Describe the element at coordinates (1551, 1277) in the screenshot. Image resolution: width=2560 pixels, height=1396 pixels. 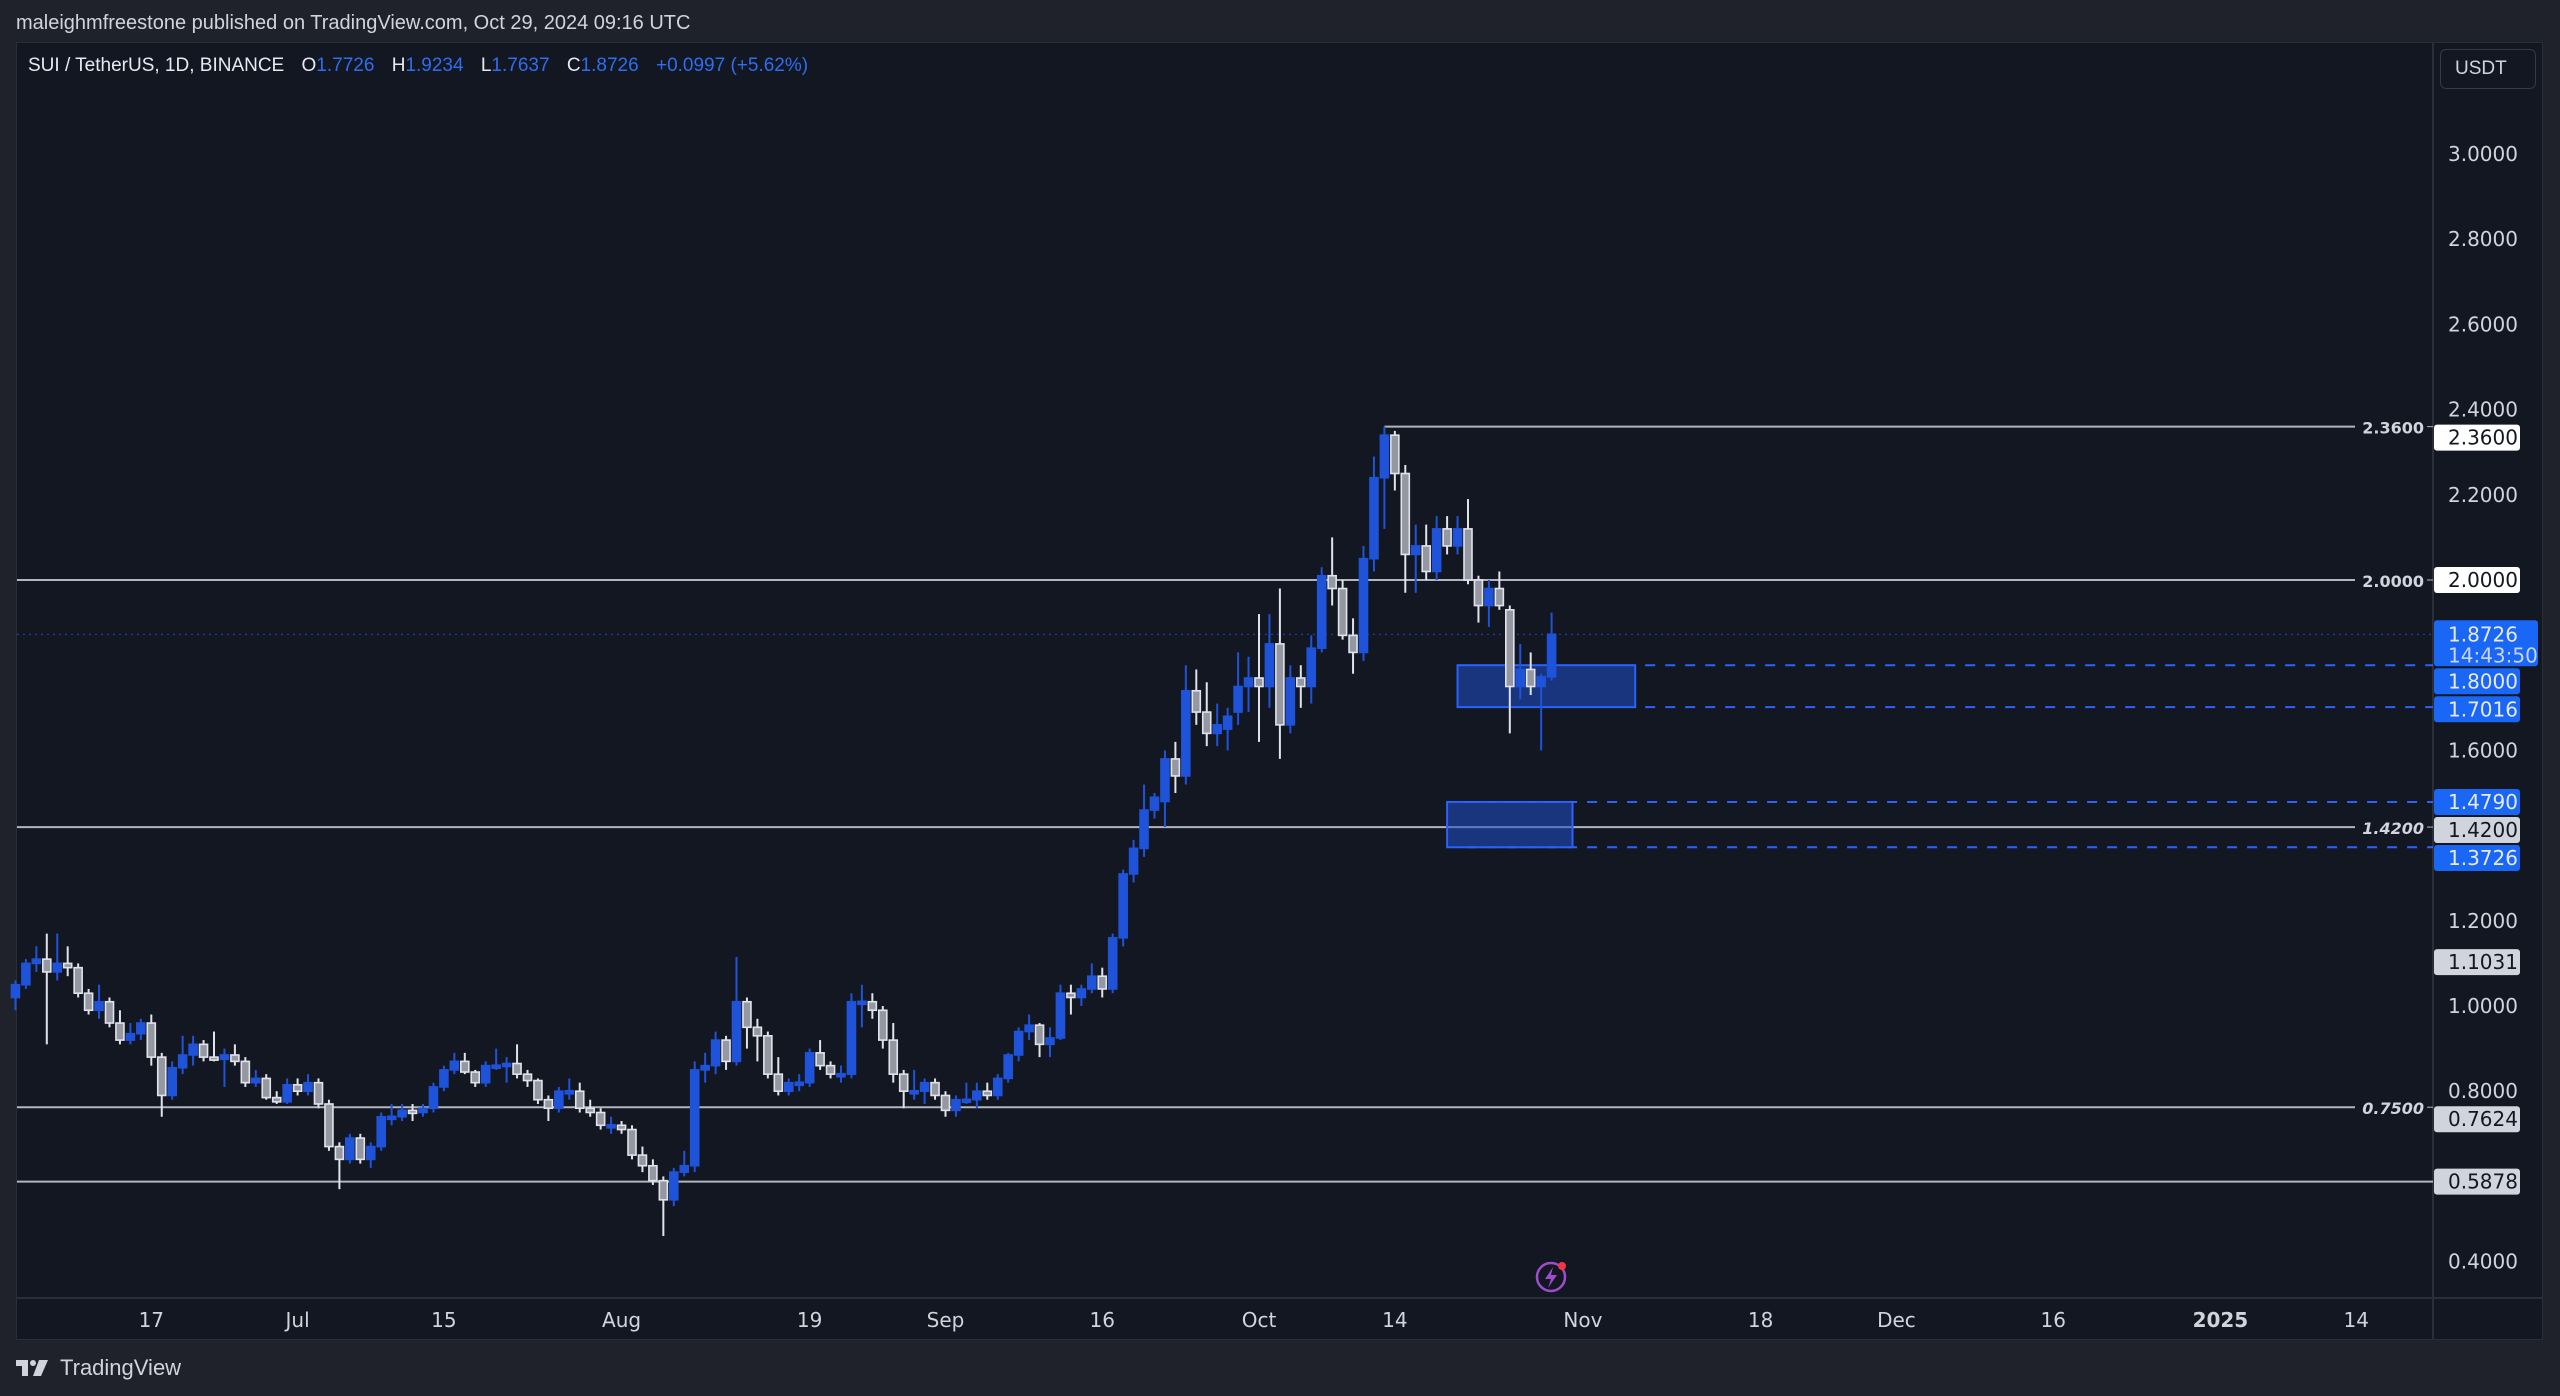
I see `lightning-alert-icon` at that location.